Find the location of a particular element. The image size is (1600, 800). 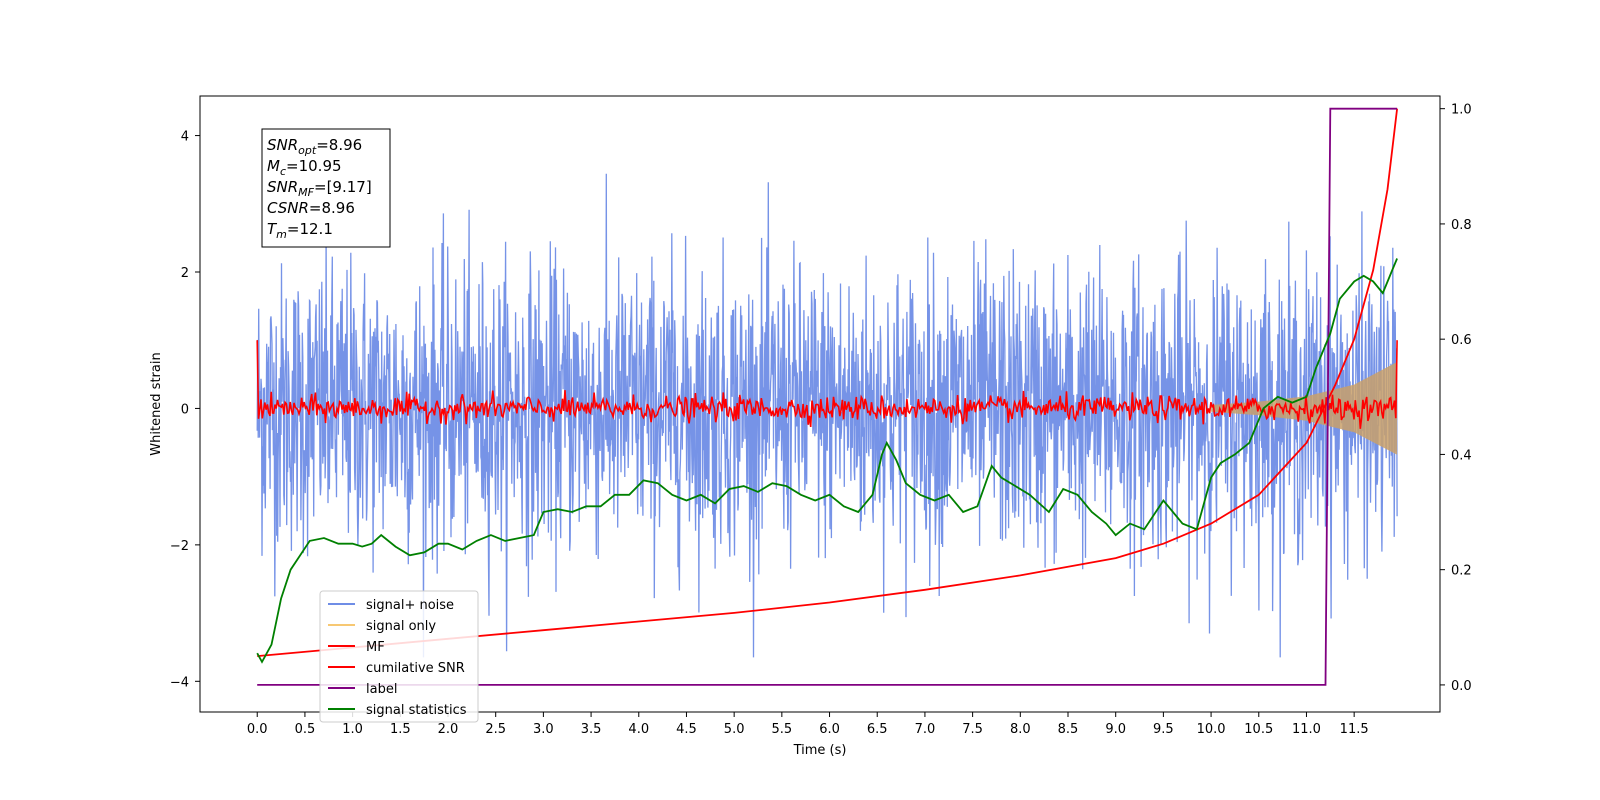

x-tick-label: 11.0 is located at coordinates (1306, 729).